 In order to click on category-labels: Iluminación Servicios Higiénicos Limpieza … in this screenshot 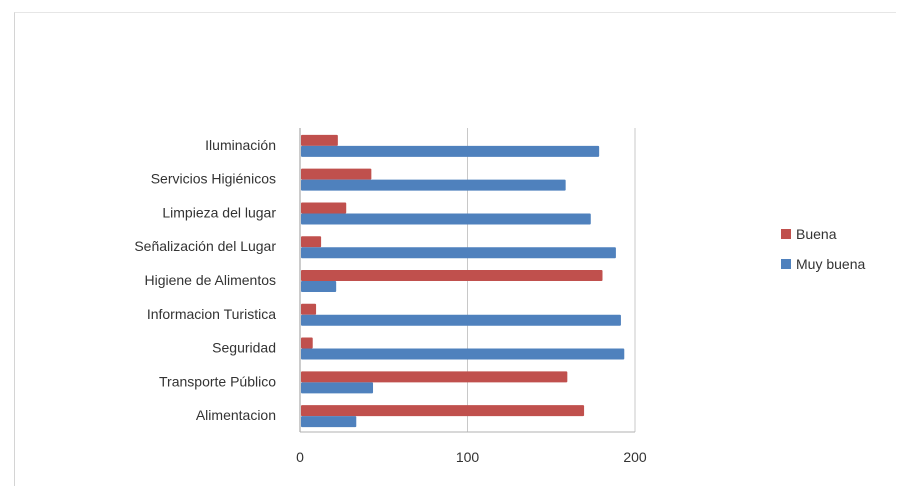, I will do `click(205, 280)`.